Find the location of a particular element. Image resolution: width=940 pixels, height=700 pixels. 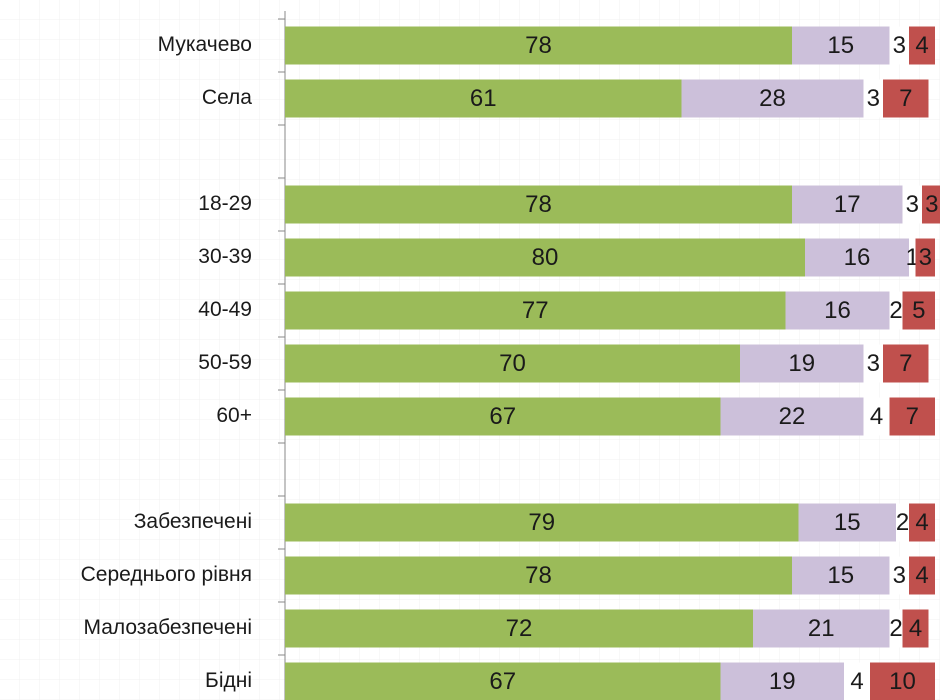

category-label: Забезпечені is located at coordinates (193, 521).